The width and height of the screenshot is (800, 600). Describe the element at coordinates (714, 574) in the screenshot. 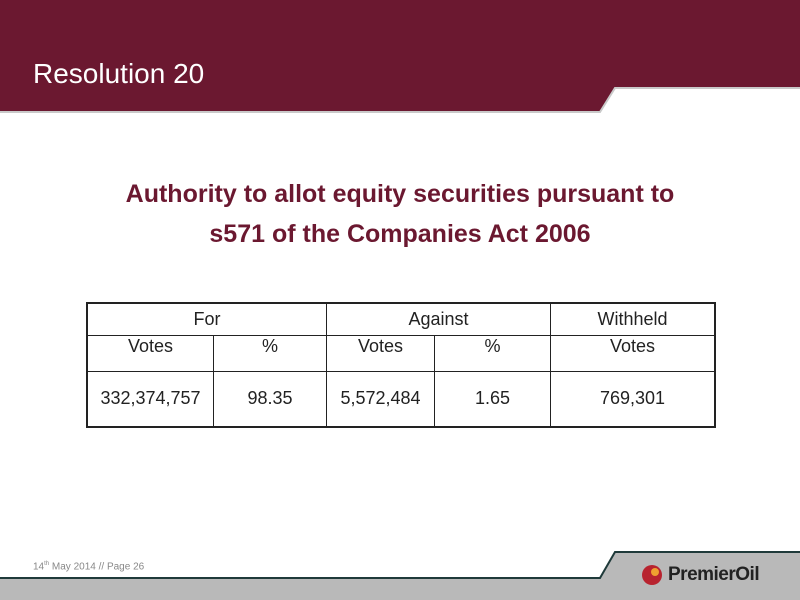

I see `logo-text: PremierOil` at that location.